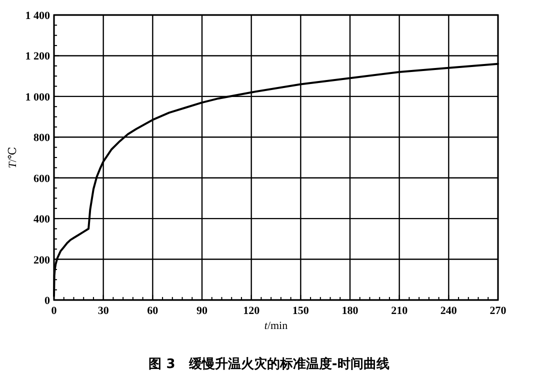  Describe the element at coordinates (42, 220) in the screenshot. I see `y-tick-label: 400` at that location.